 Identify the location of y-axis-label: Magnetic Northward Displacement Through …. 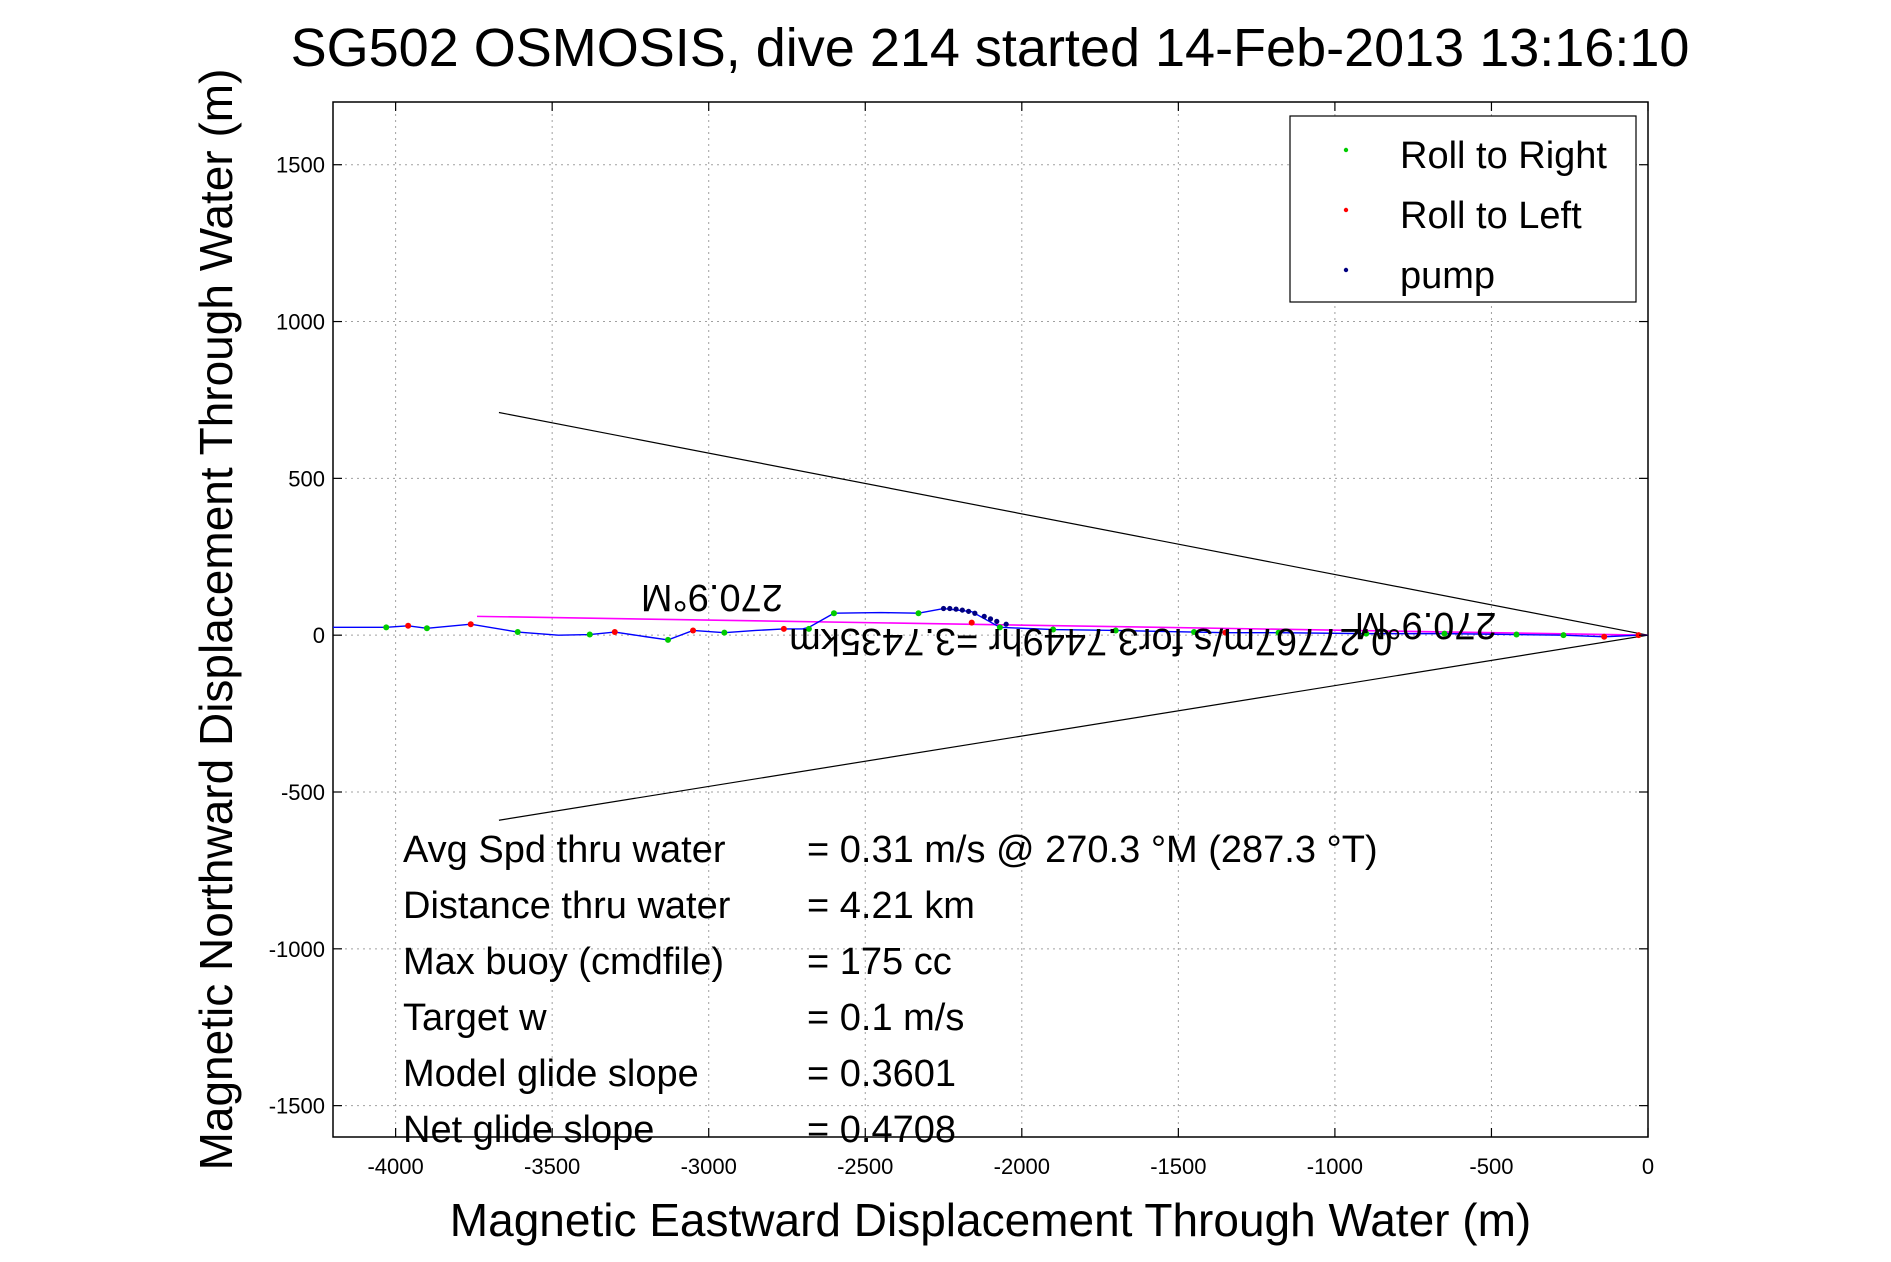
(216, 620).